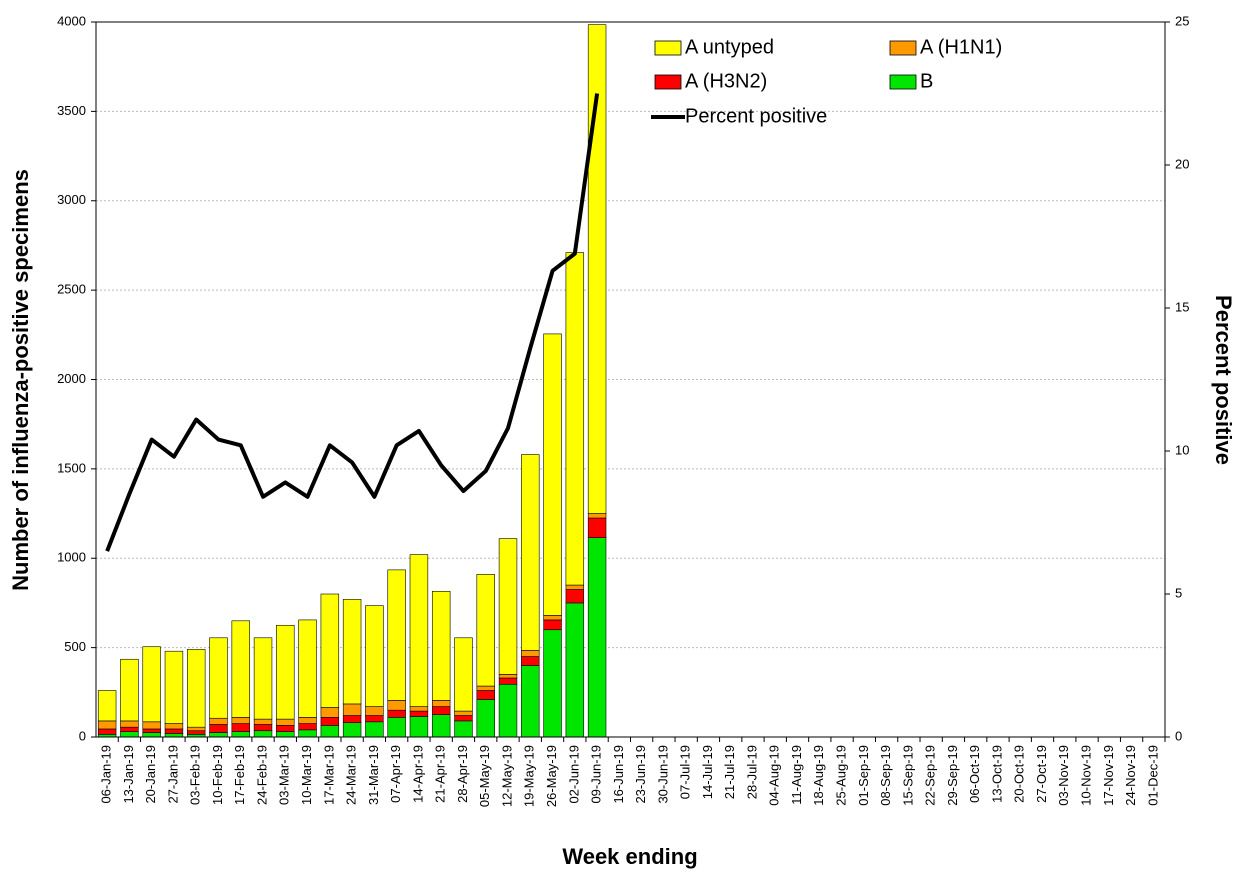 The width and height of the screenshot is (1240, 877). I want to click on x-tick-label: 27-Jan-19, so click(172, 774).